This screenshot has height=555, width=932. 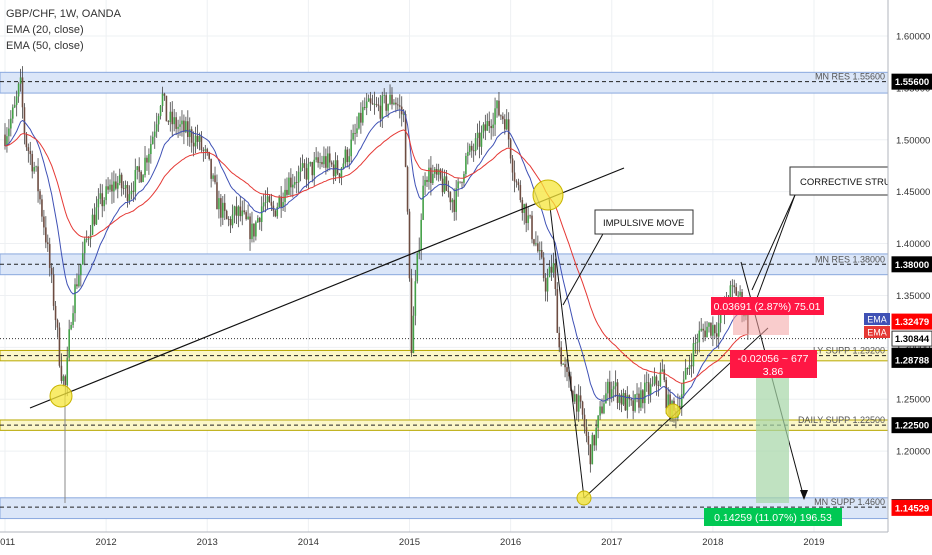 I want to click on zone-band, so click(x=444, y=82).